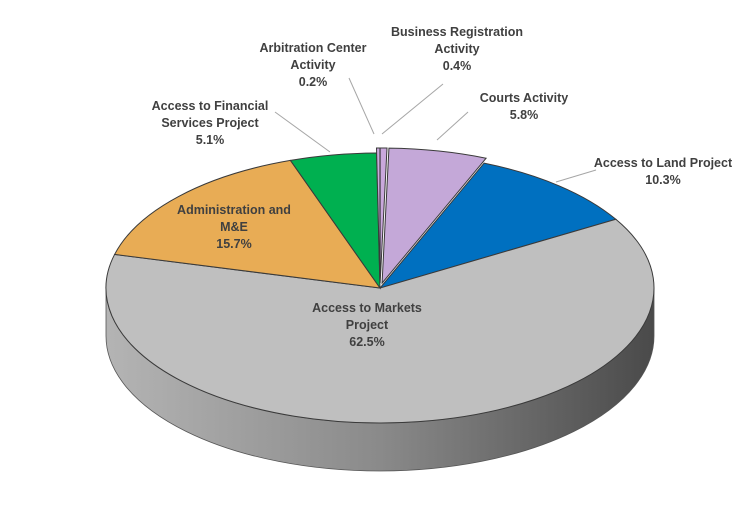 This screenshot has width=741, height=516. Describe the element at coordinates (663, 171) in the screenshot. I see `data-label-access-to-land-project: Access to Land Project 10.3%` at that location.